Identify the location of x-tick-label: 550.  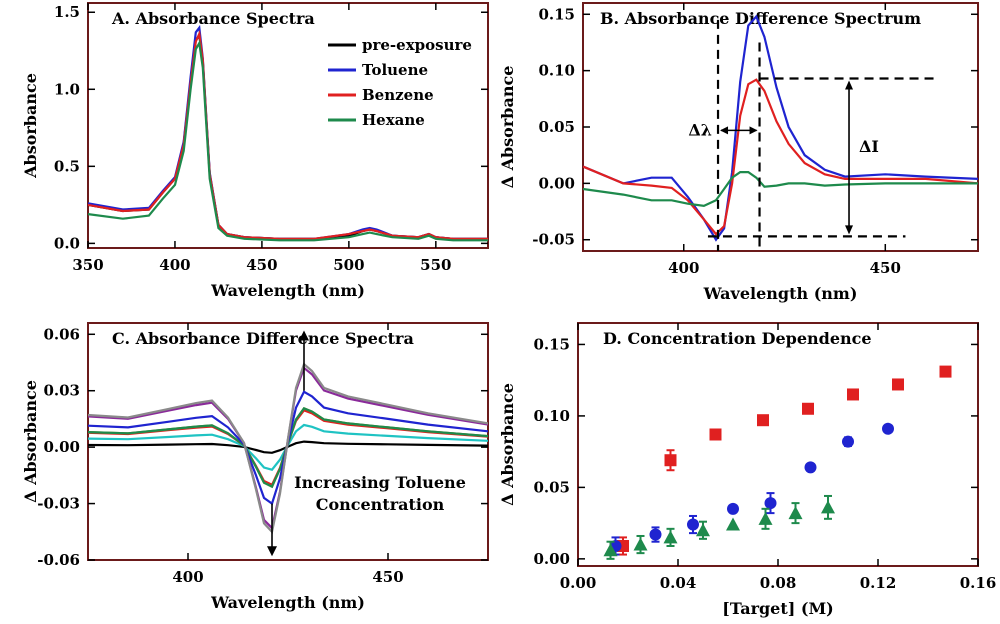
(435, 265).